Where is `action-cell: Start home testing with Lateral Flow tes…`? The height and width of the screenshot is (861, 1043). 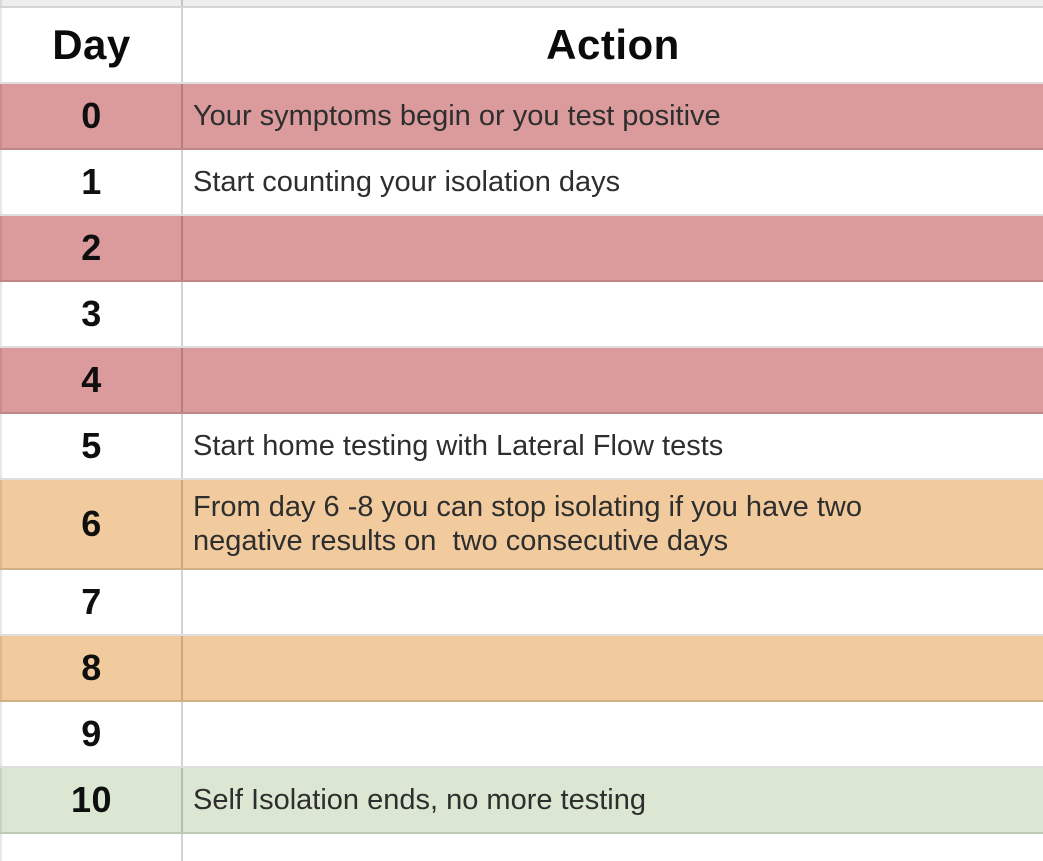
action-cell: Start home testing with Lateral Flow tes… is located at coordinates (613, 446).